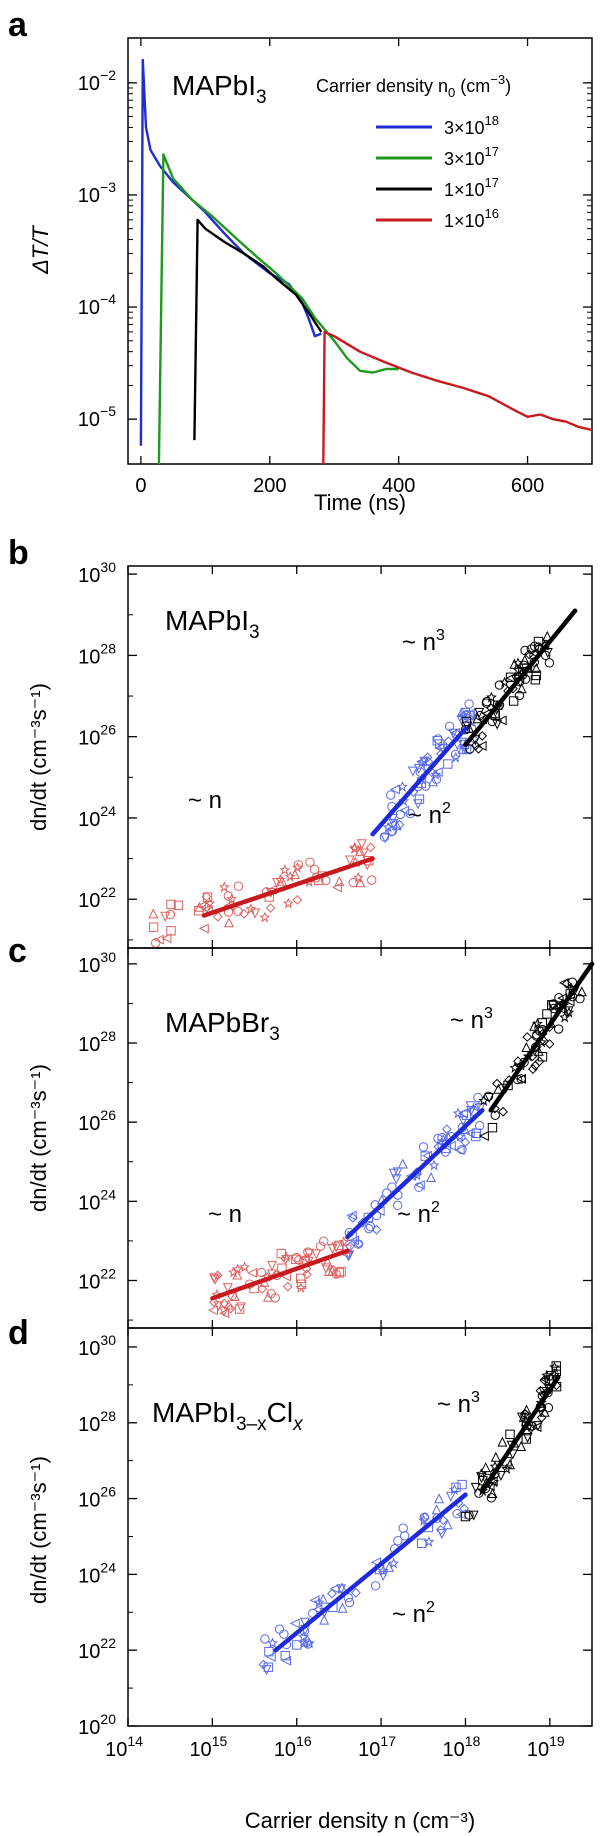 Image resolution: width=600 pixels, height=1836 pixels. Describe the element at coordinates (205, 800) in the screenshot. I see `slope-label-n1-b: ~ n` at that location.